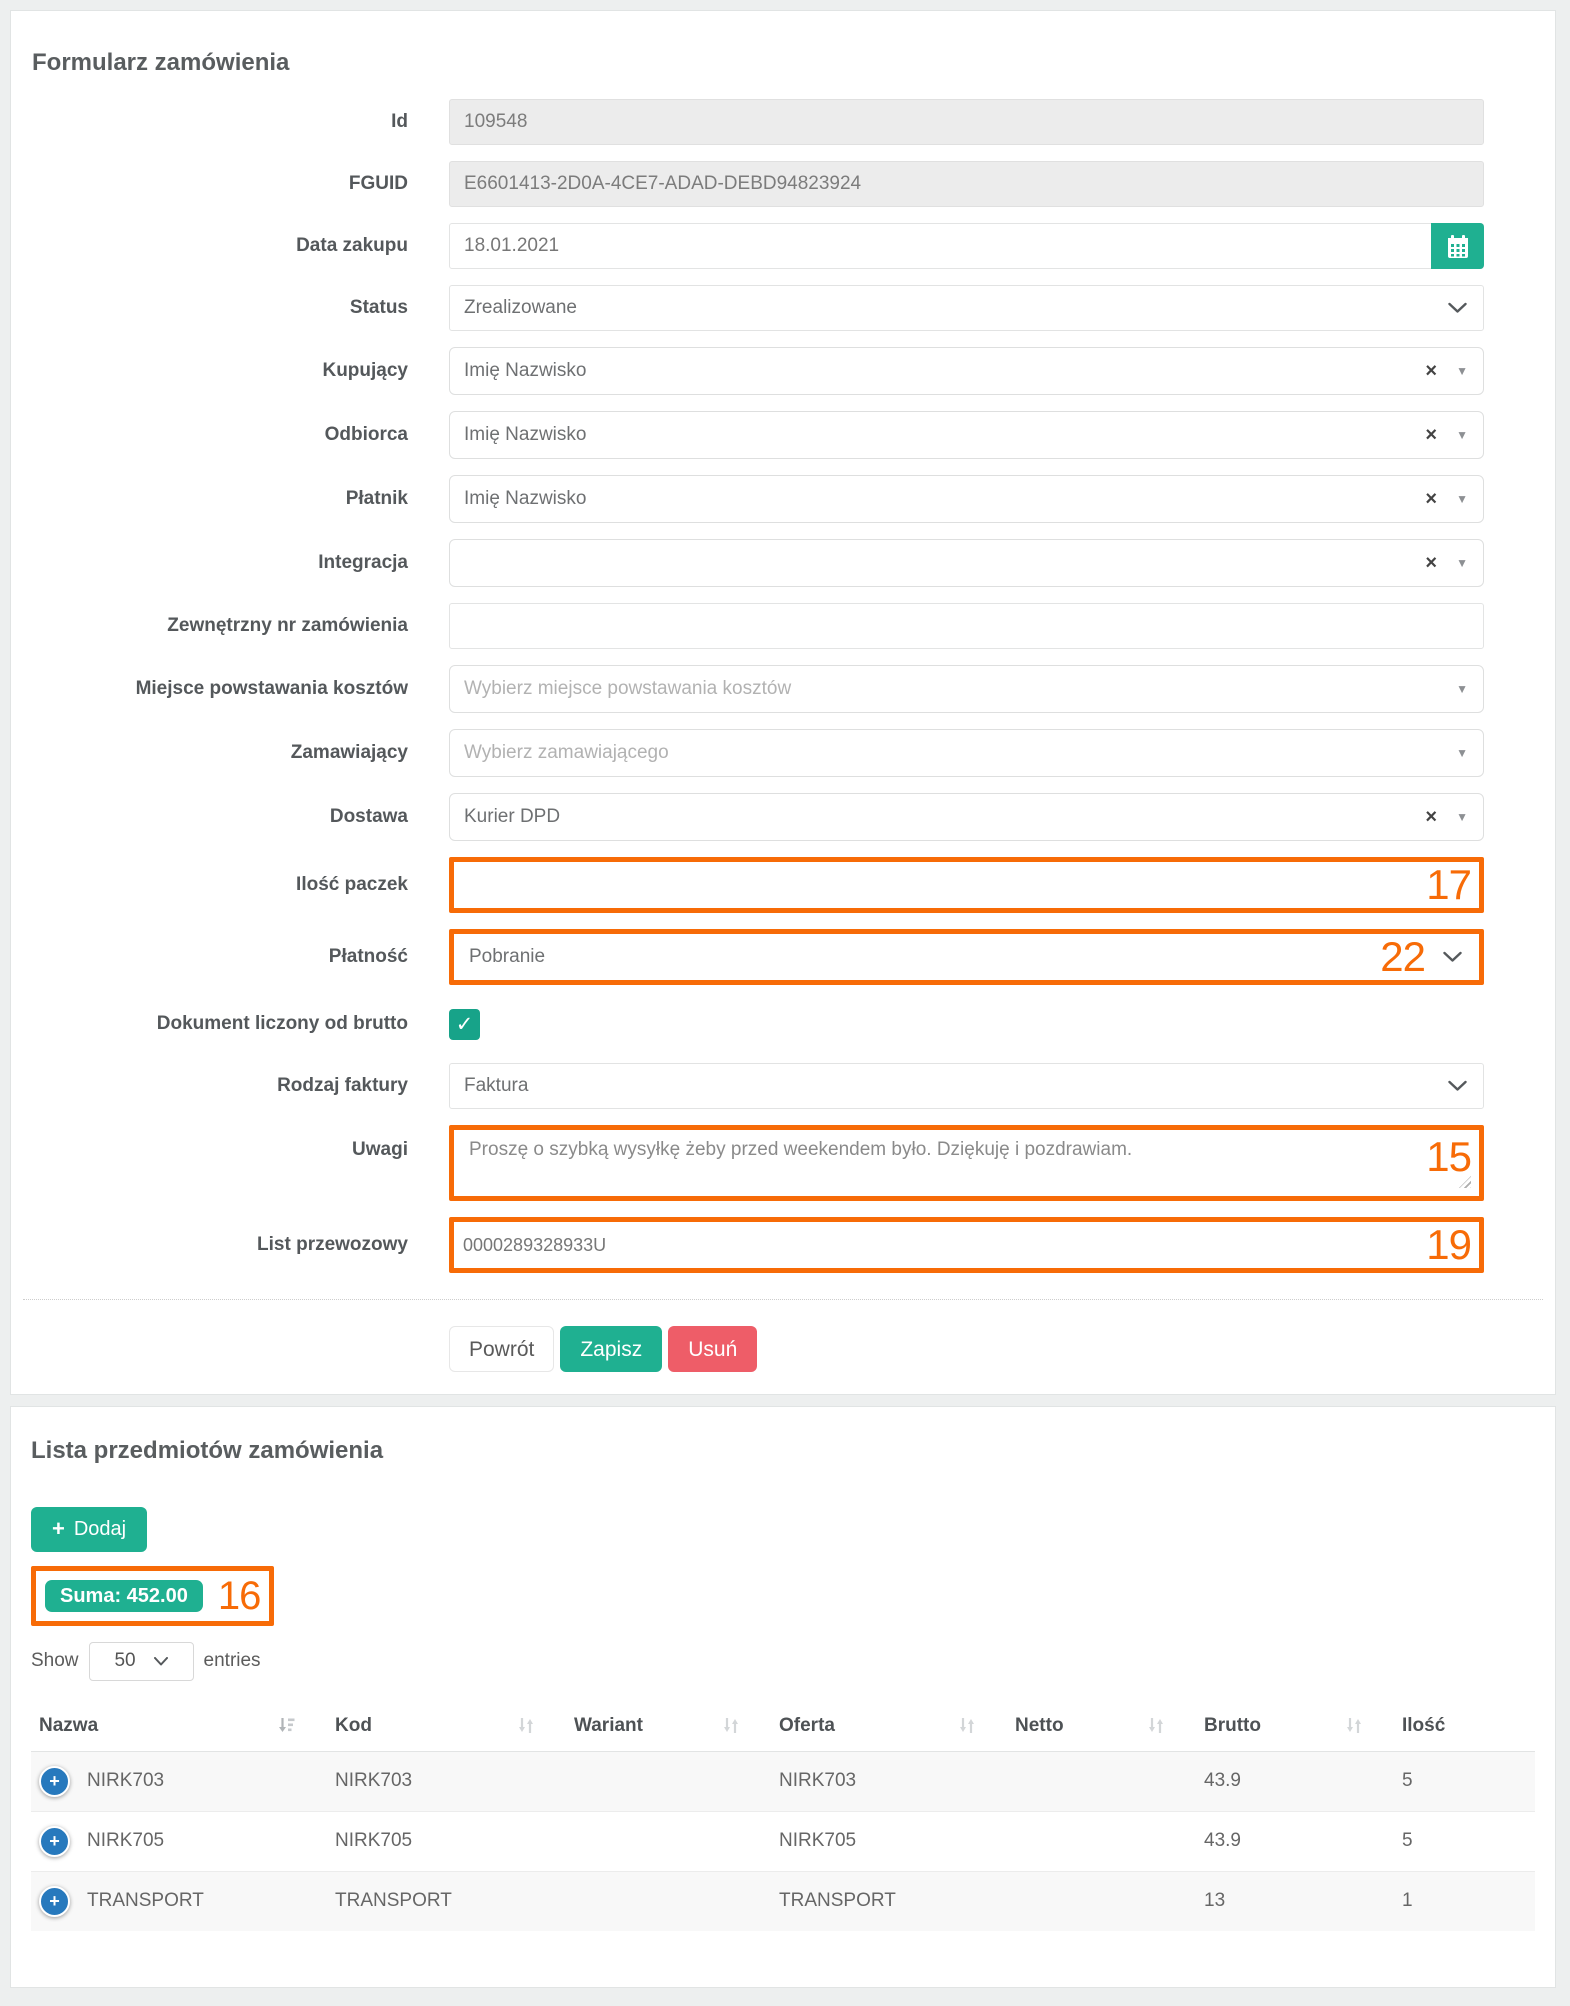 The width and height of the screenshot is (1570, 2006). What do you see at coordinates (783, 1781) in the screenshot?
I see `table-row: + NIRK703 NIRK703 NIRK703 43.9 5` at bounding box center [783, 1781].